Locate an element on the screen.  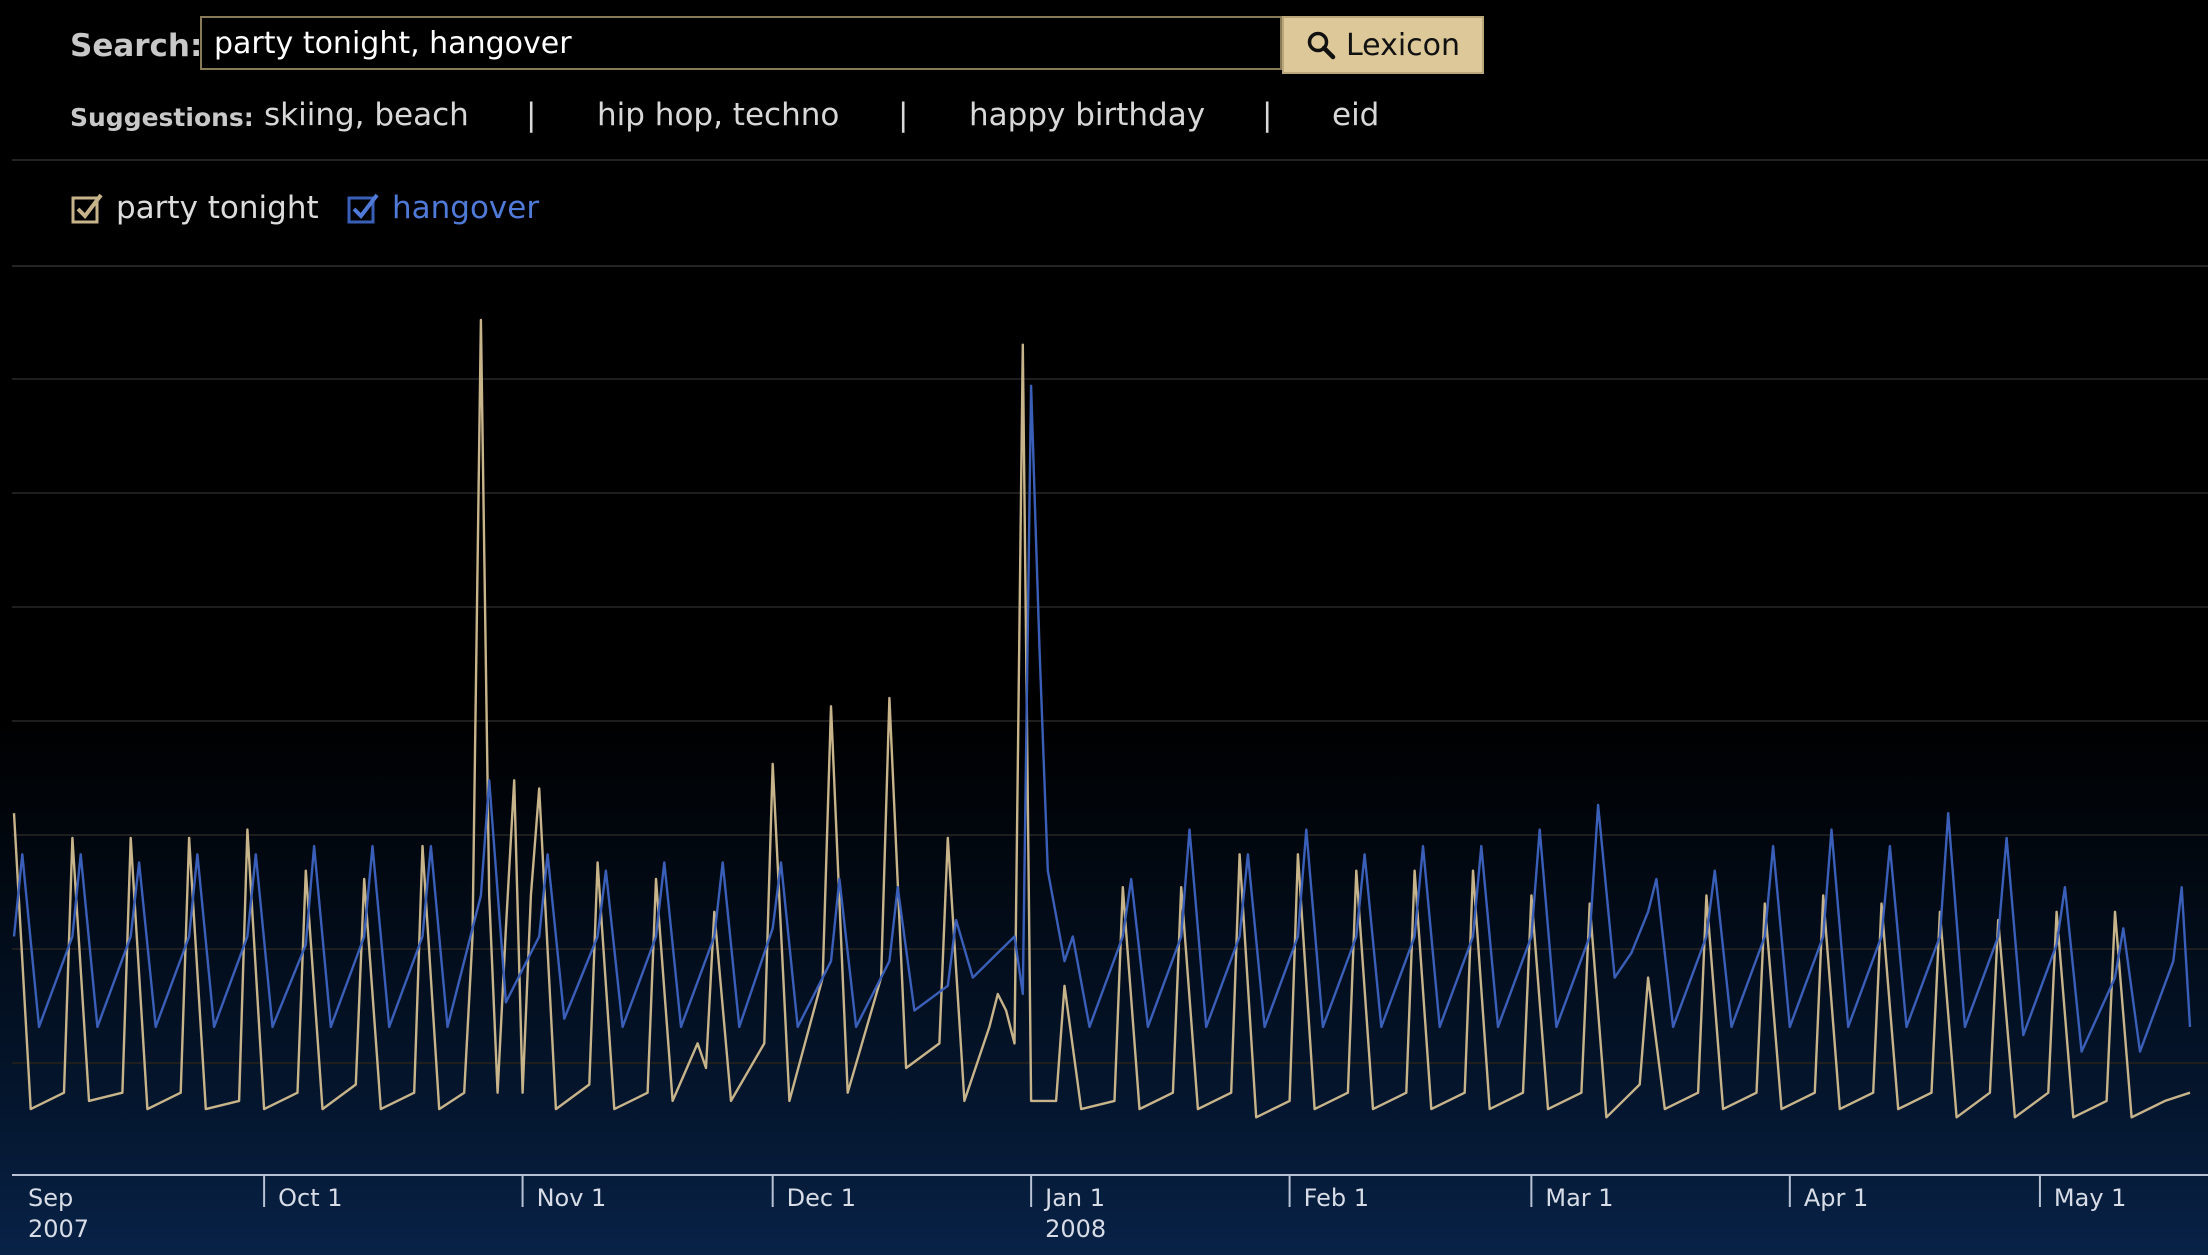
x-tick-label: Dec 1 is located at coordinates (821, 1198).